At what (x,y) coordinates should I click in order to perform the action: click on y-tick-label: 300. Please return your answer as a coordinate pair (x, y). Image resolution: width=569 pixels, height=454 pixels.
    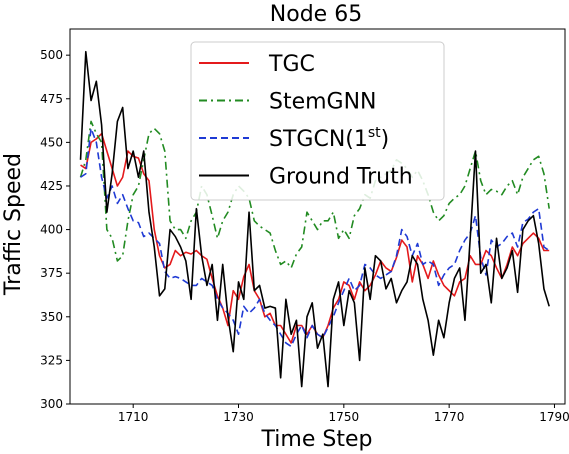
    Looking at the image, I should click on (51, 404).